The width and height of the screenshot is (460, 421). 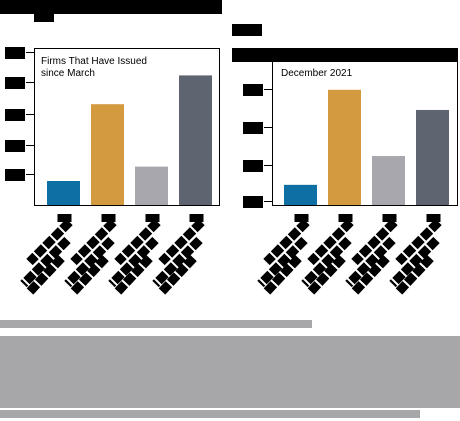 I want to click on redacted-headline-left-tail, so click(x=44, y=18).